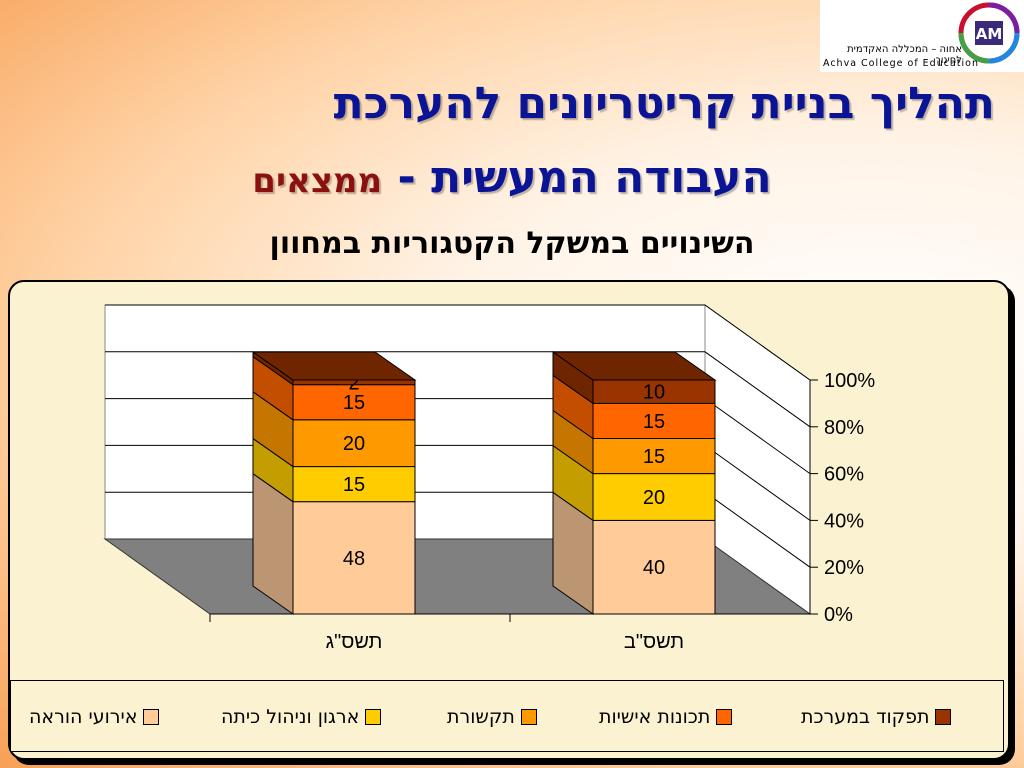  What do you see at coordinates (481, 717) in the screenshot?
I see `legend-label: תקשורת` at bounding box center [481, 717].